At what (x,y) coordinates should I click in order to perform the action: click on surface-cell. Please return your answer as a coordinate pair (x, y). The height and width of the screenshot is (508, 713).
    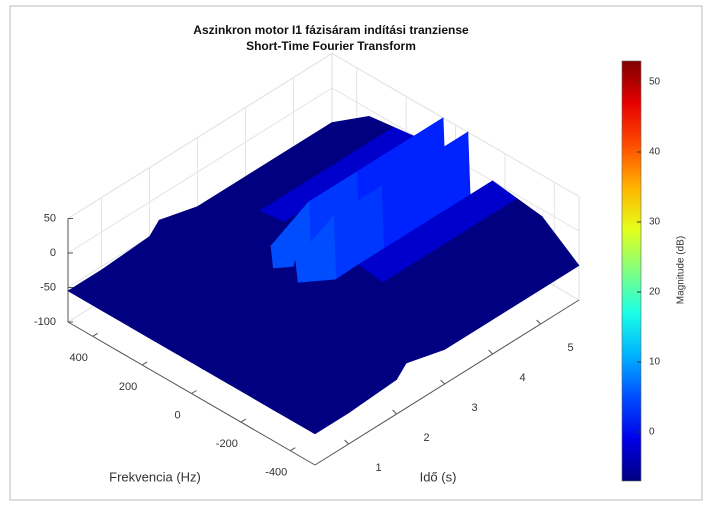
    Looking at the image, I should click on (313, 413).